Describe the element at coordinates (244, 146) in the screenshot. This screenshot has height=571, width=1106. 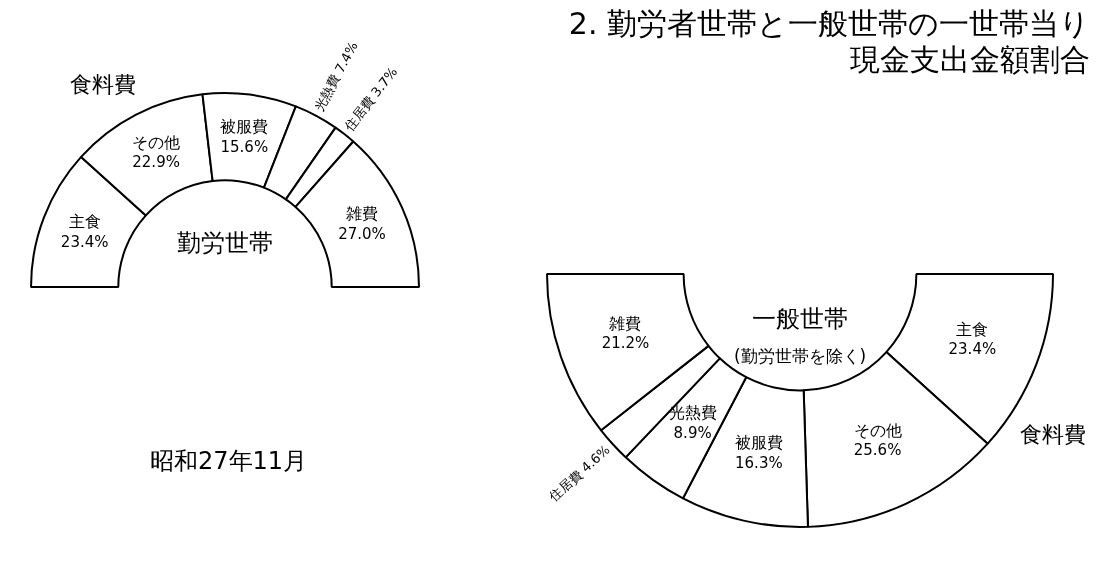
I see `data-label: 15.6%` at that location.